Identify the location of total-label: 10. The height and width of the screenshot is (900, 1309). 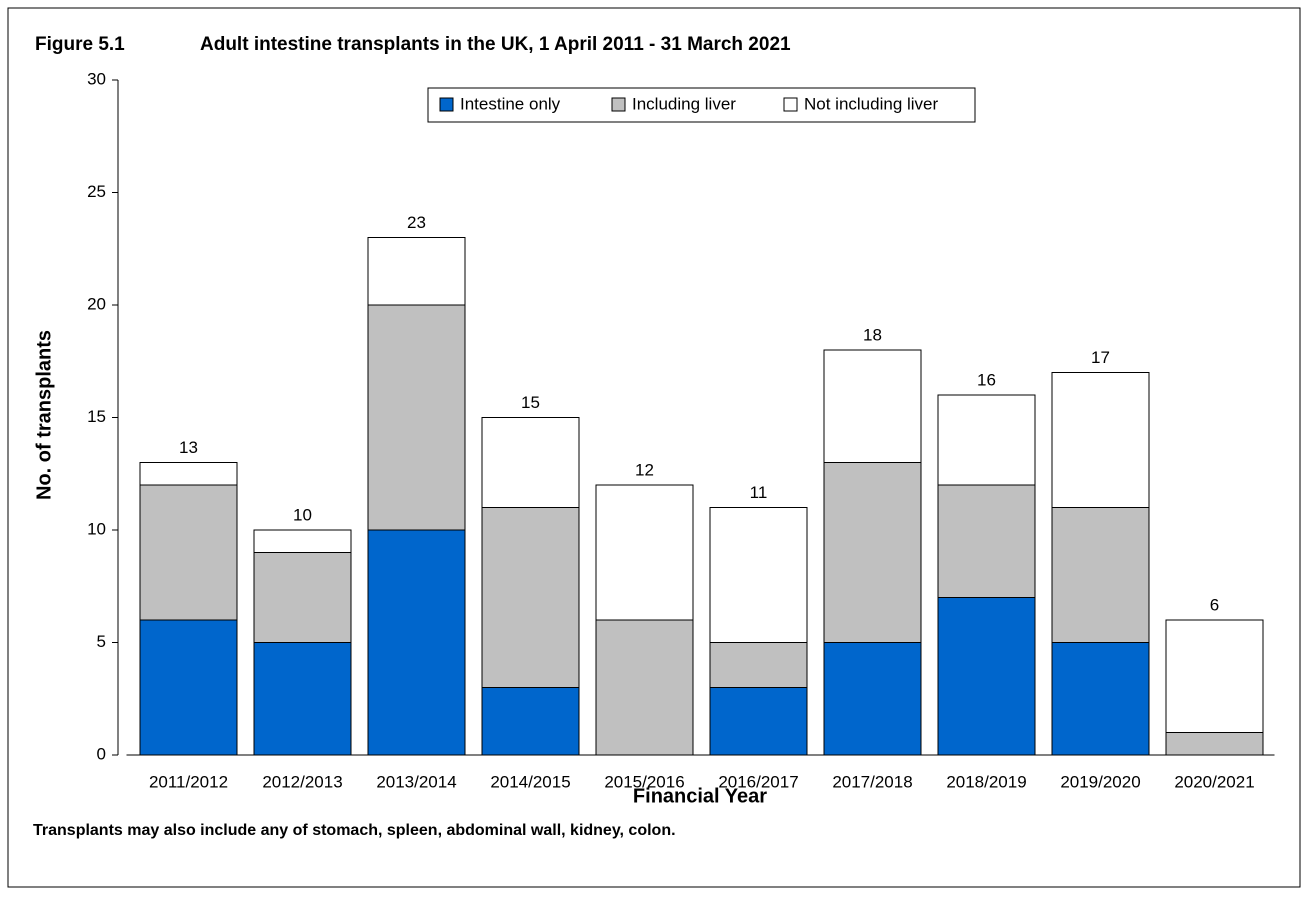
(302, 514).